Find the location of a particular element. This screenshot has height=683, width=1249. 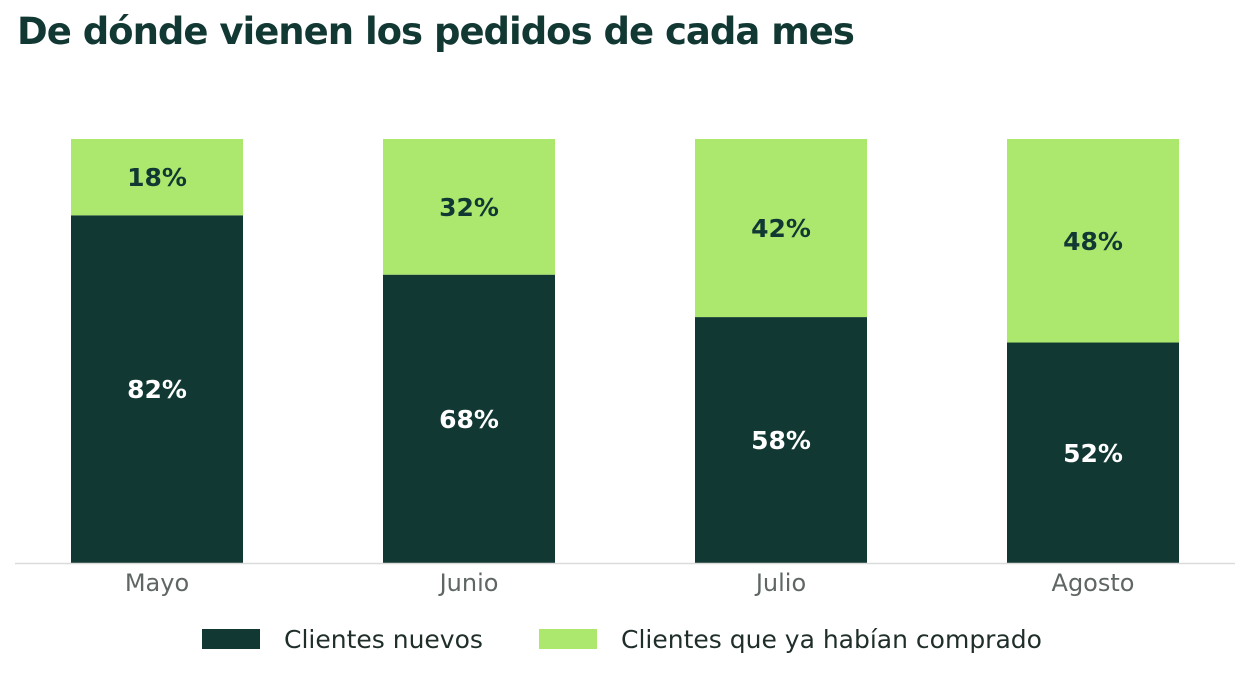

data-label-nuevos-agosto: 52% is located at coordinates (1093, 453).